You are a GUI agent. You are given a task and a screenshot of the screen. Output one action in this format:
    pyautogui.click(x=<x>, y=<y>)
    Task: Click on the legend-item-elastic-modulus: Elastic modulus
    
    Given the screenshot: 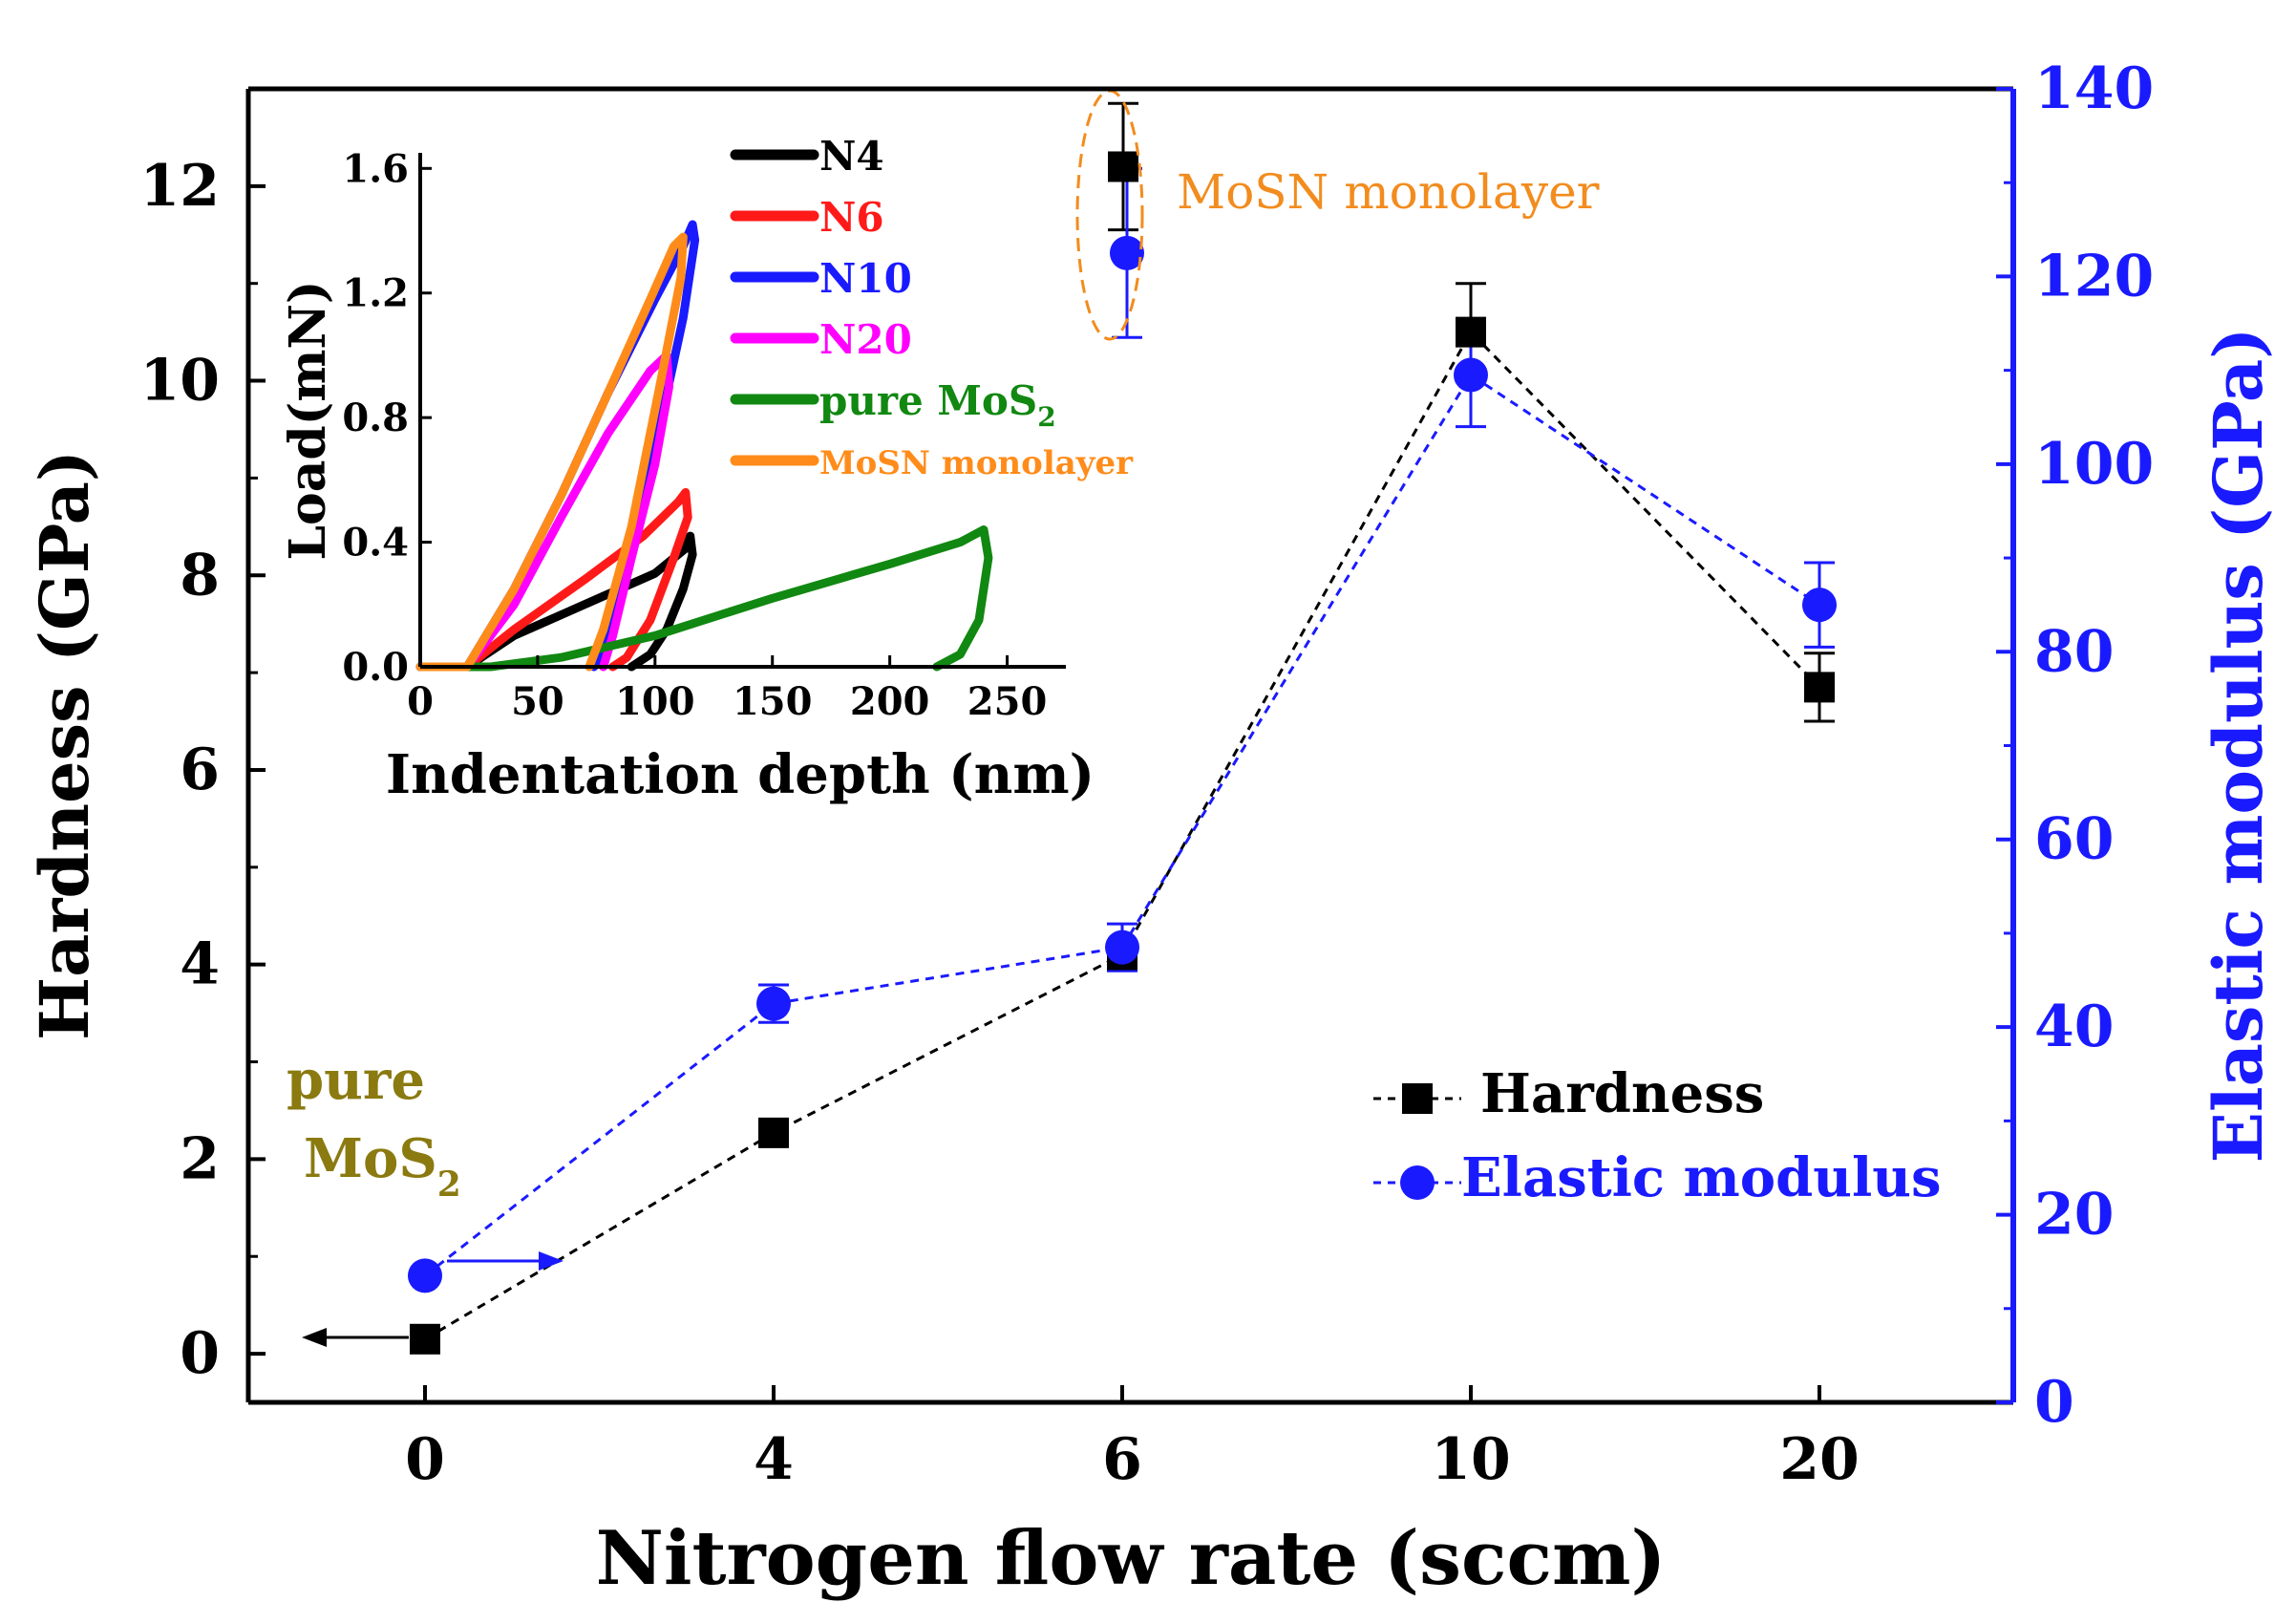 What is the action you would take?
    pyautogui.click(x=1657, y=1178)
    